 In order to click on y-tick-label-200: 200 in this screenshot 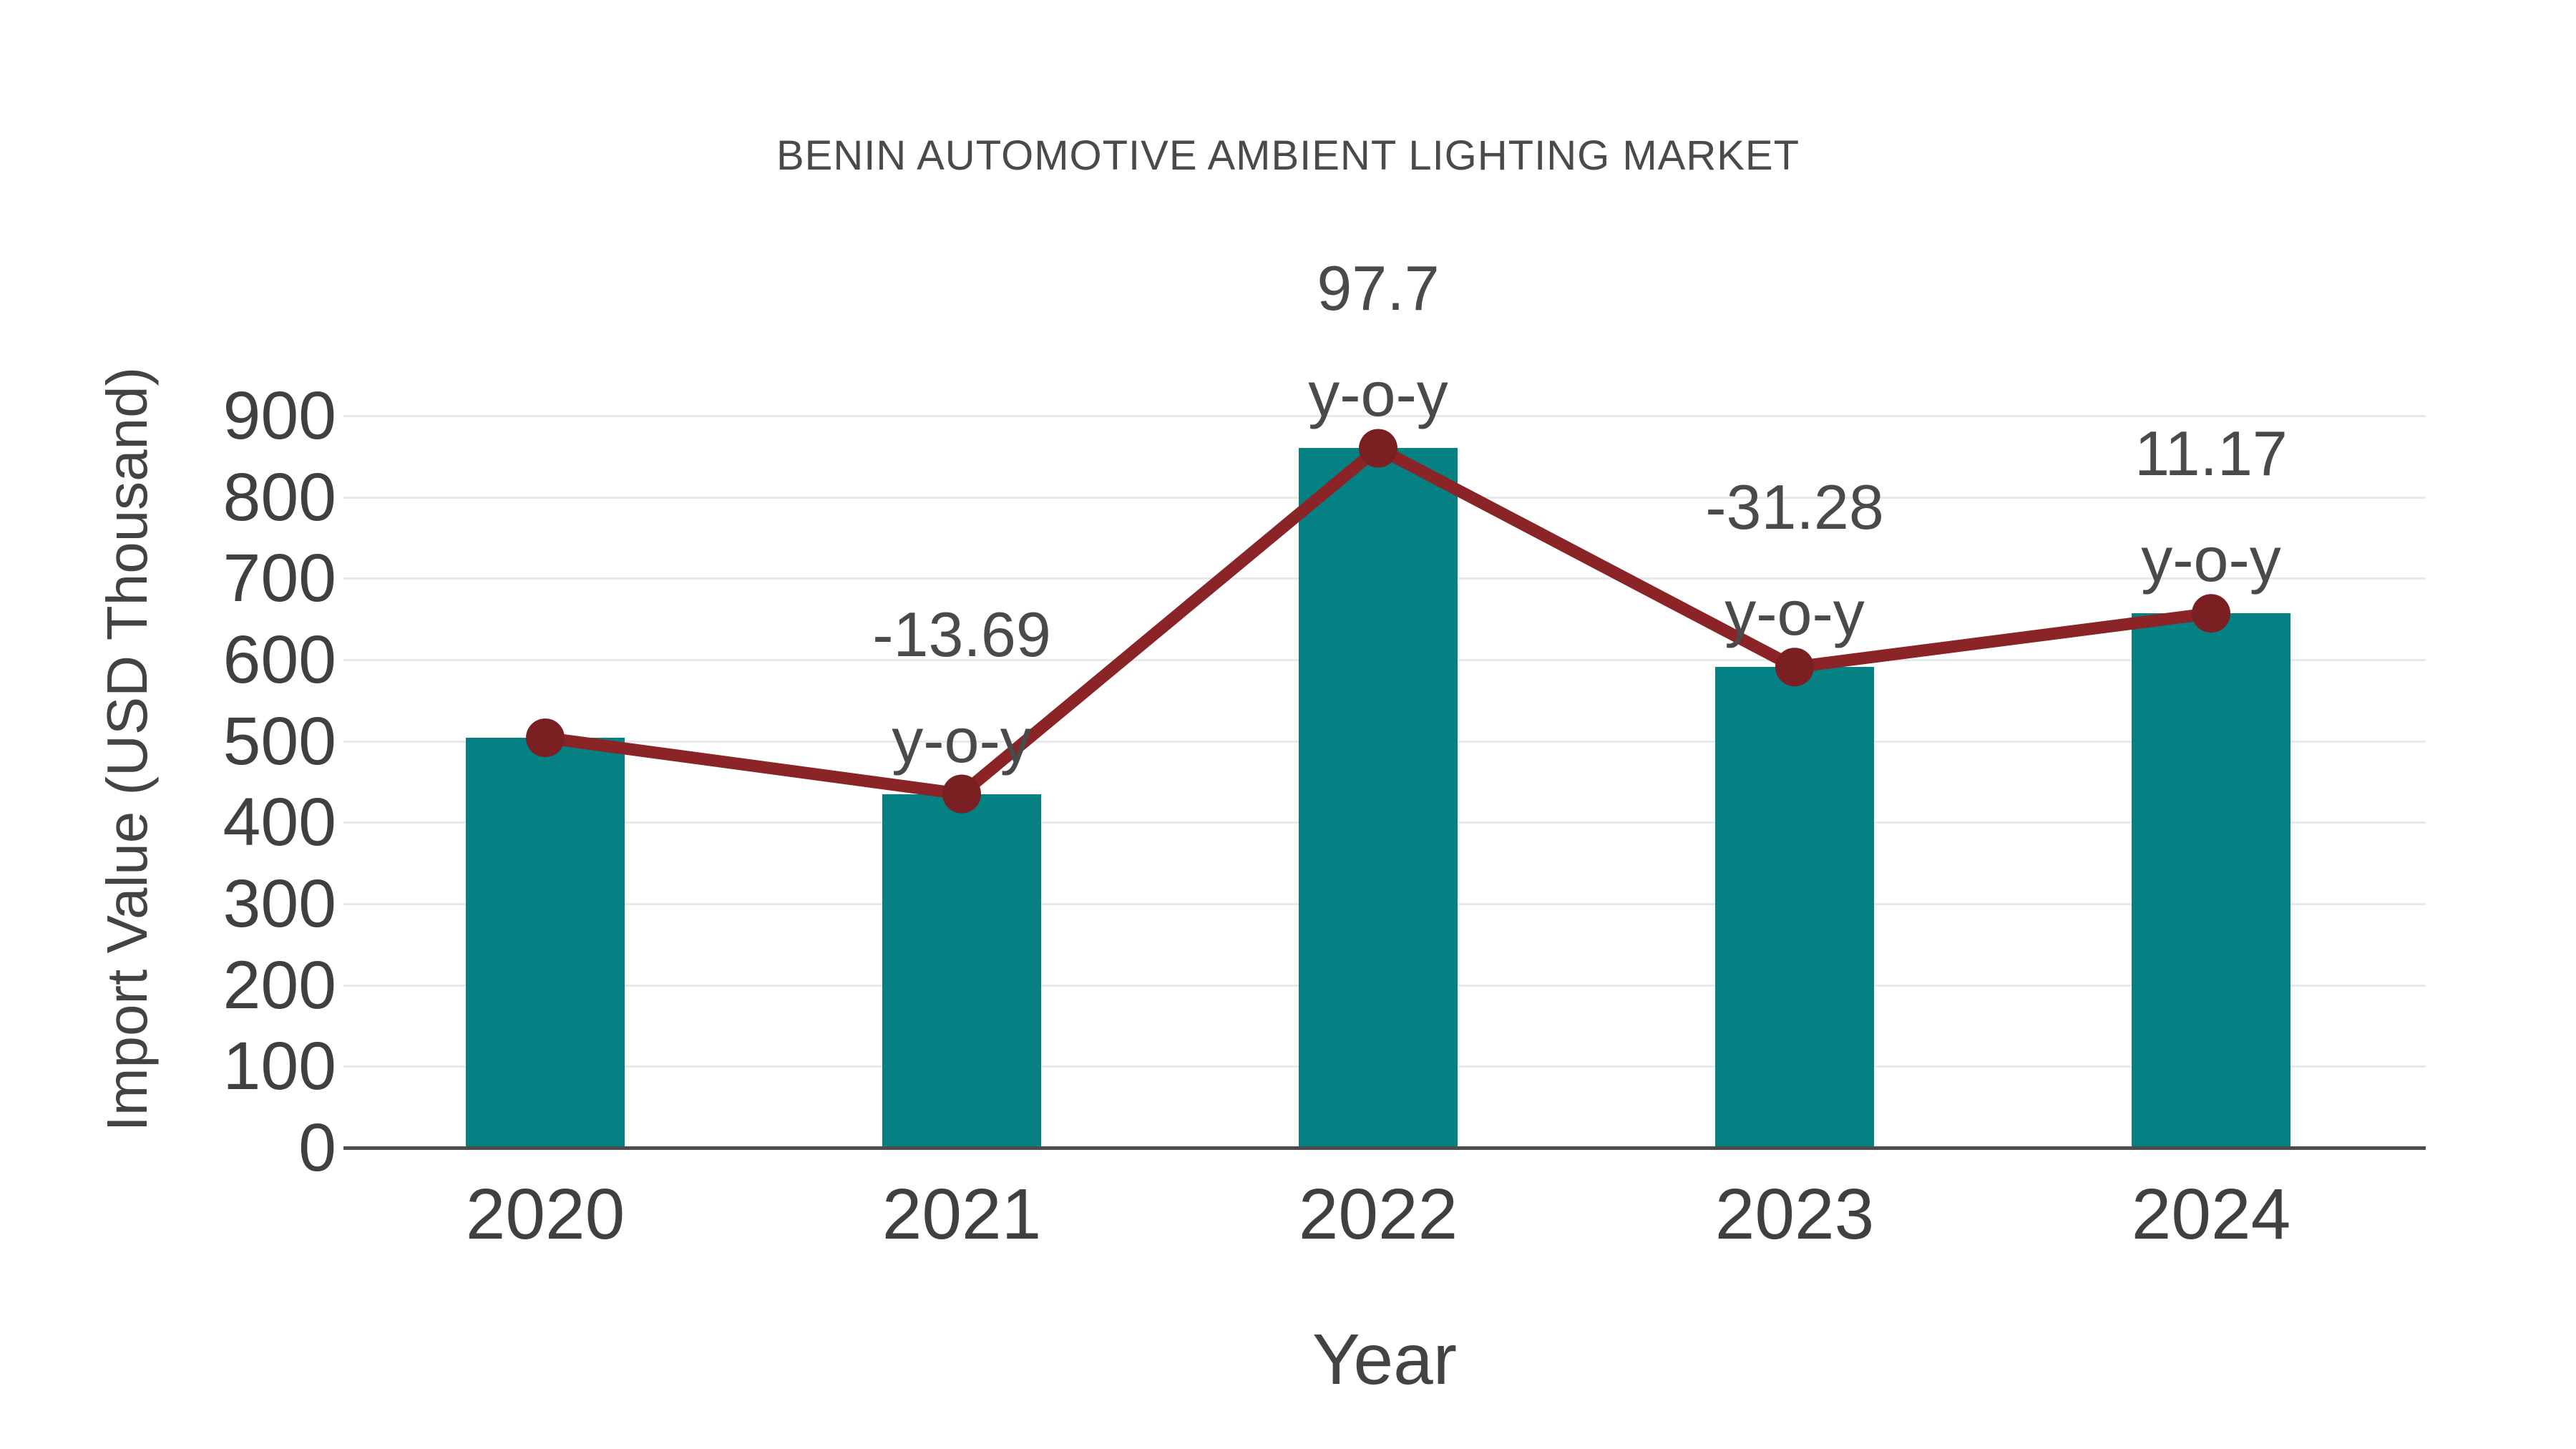, I will do `click(279, 985)`.